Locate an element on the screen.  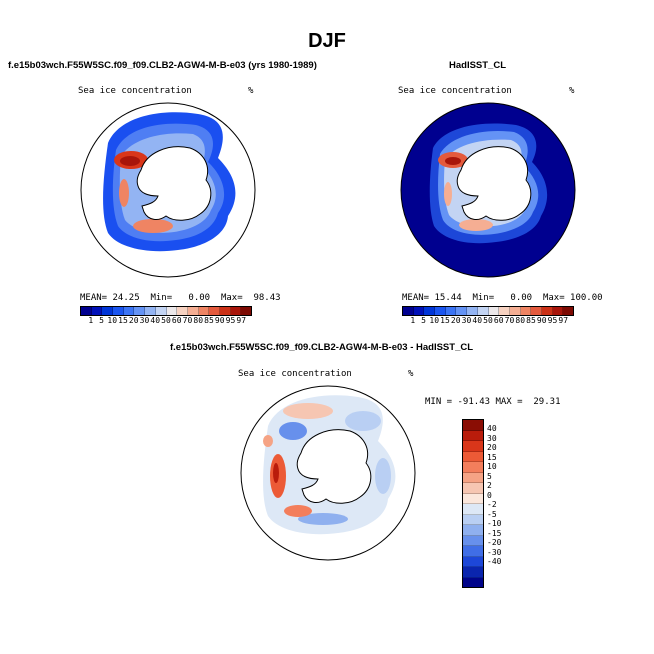
obs-panel-title: HadISST_CL is located at coordinates (478, 65).